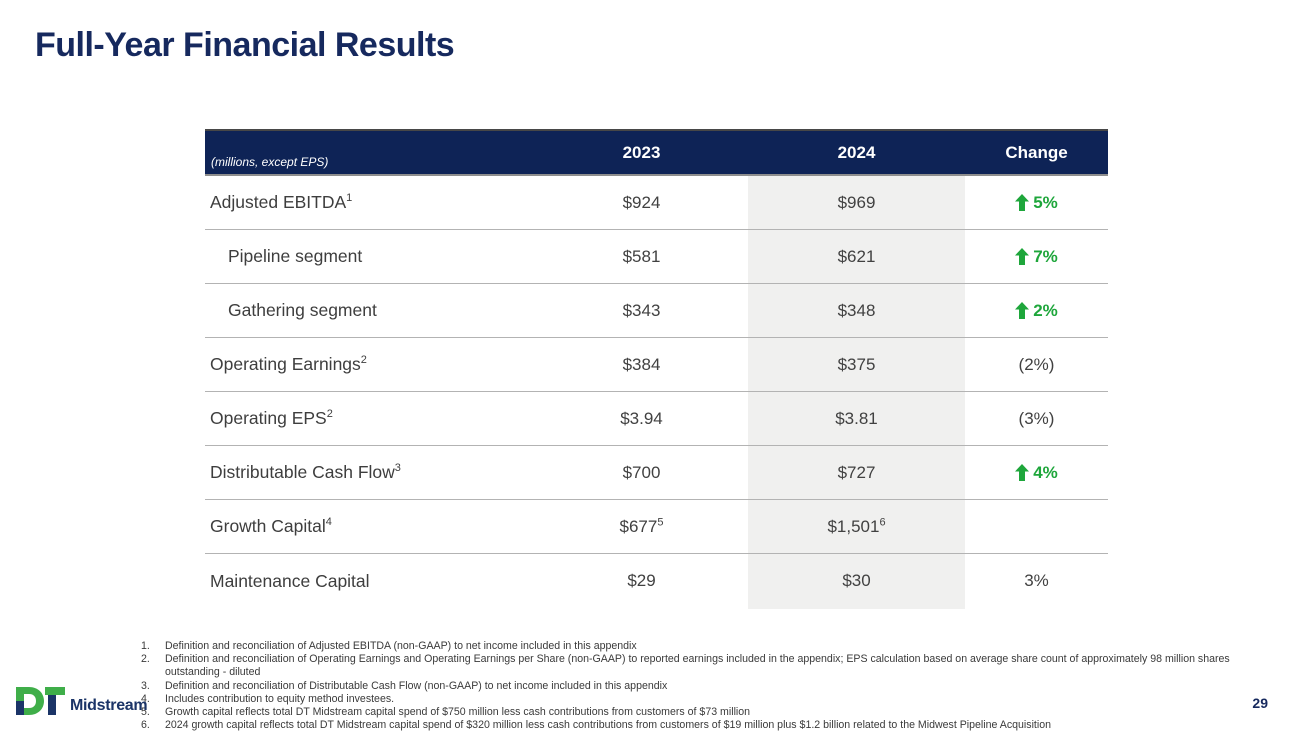  What do you see at coordinates (305, 472) in the screenshot?
I see `row-label: Distributable Cash Flow3` at bounding box center [305, 472].